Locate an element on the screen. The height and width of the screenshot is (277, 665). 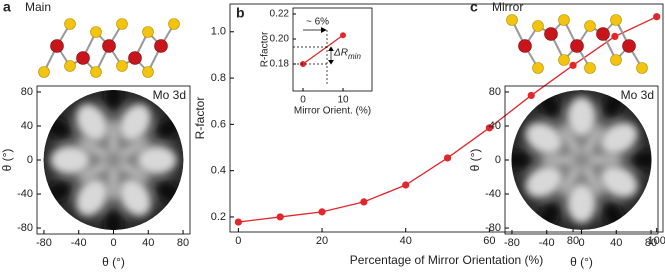
center-spot is located at coordinates (581, 160).